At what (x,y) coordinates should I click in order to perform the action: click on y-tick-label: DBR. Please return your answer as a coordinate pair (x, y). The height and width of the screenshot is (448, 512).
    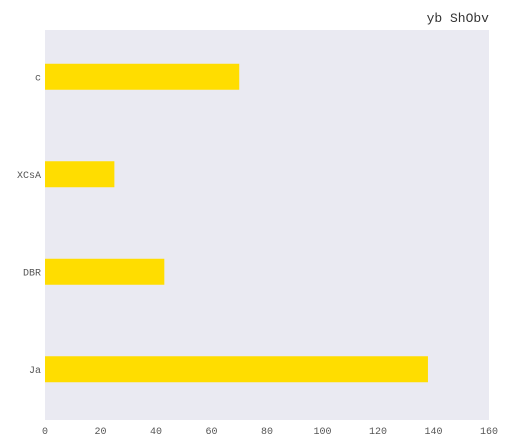
    Looking at the image, I should click on (32, 273).